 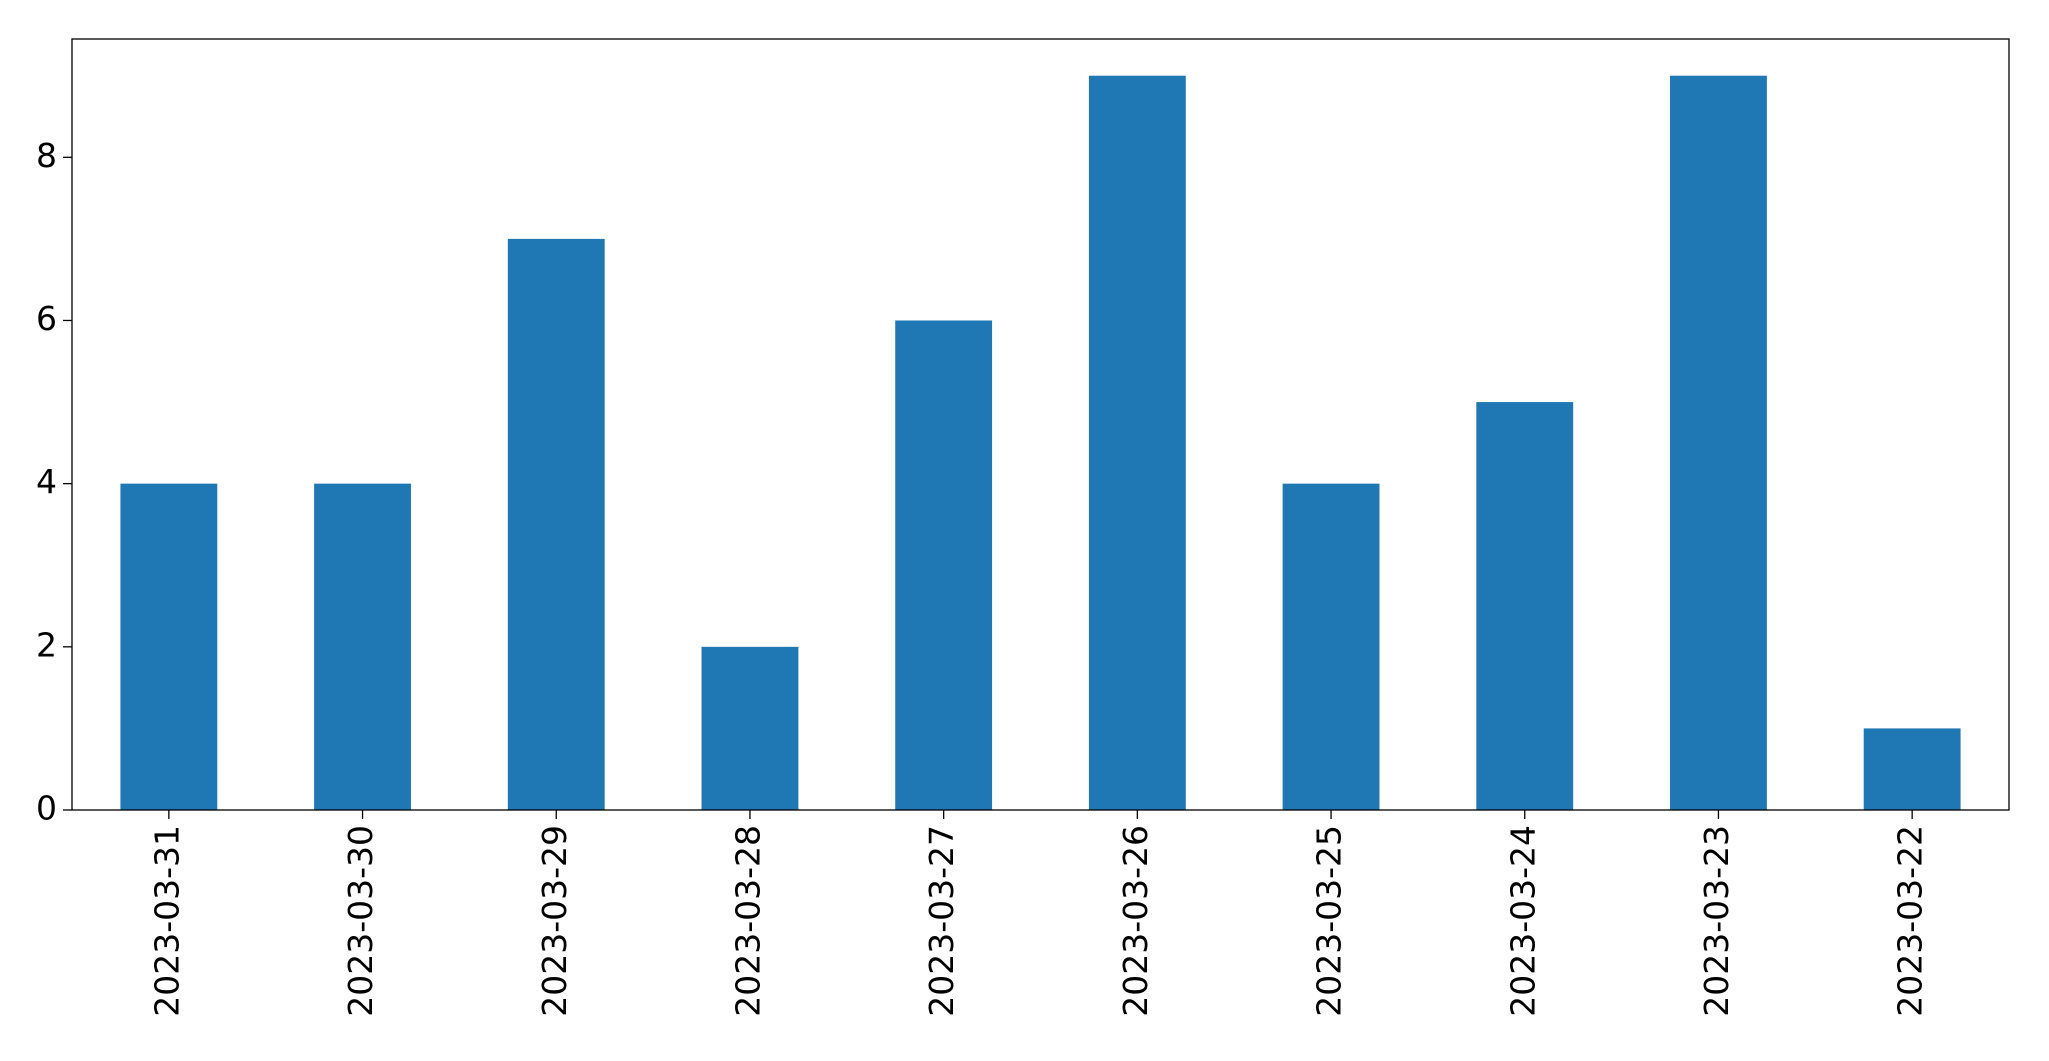 I want to click on y-tick-label: 0, so click(x=46, y=808).